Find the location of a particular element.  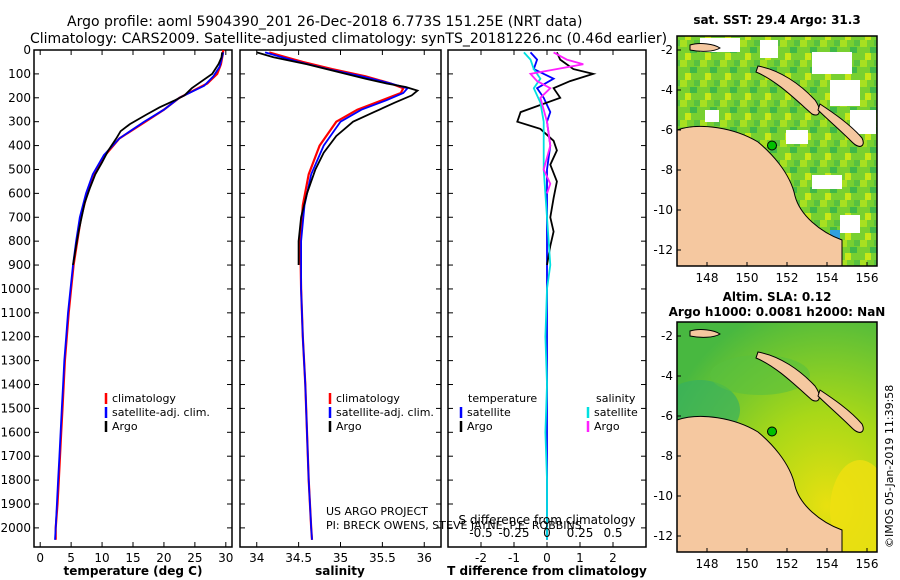

sst-map-axes: 148 150 152 154 156 -2 -4 -6 -8 -10 -12 is located at coordinates (765, 164).